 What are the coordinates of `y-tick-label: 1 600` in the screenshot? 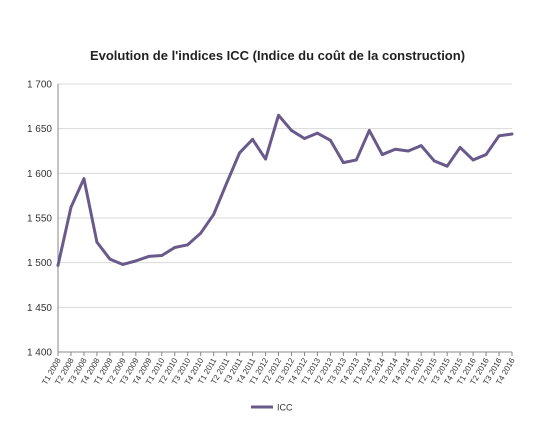 It's located at (39, 174).